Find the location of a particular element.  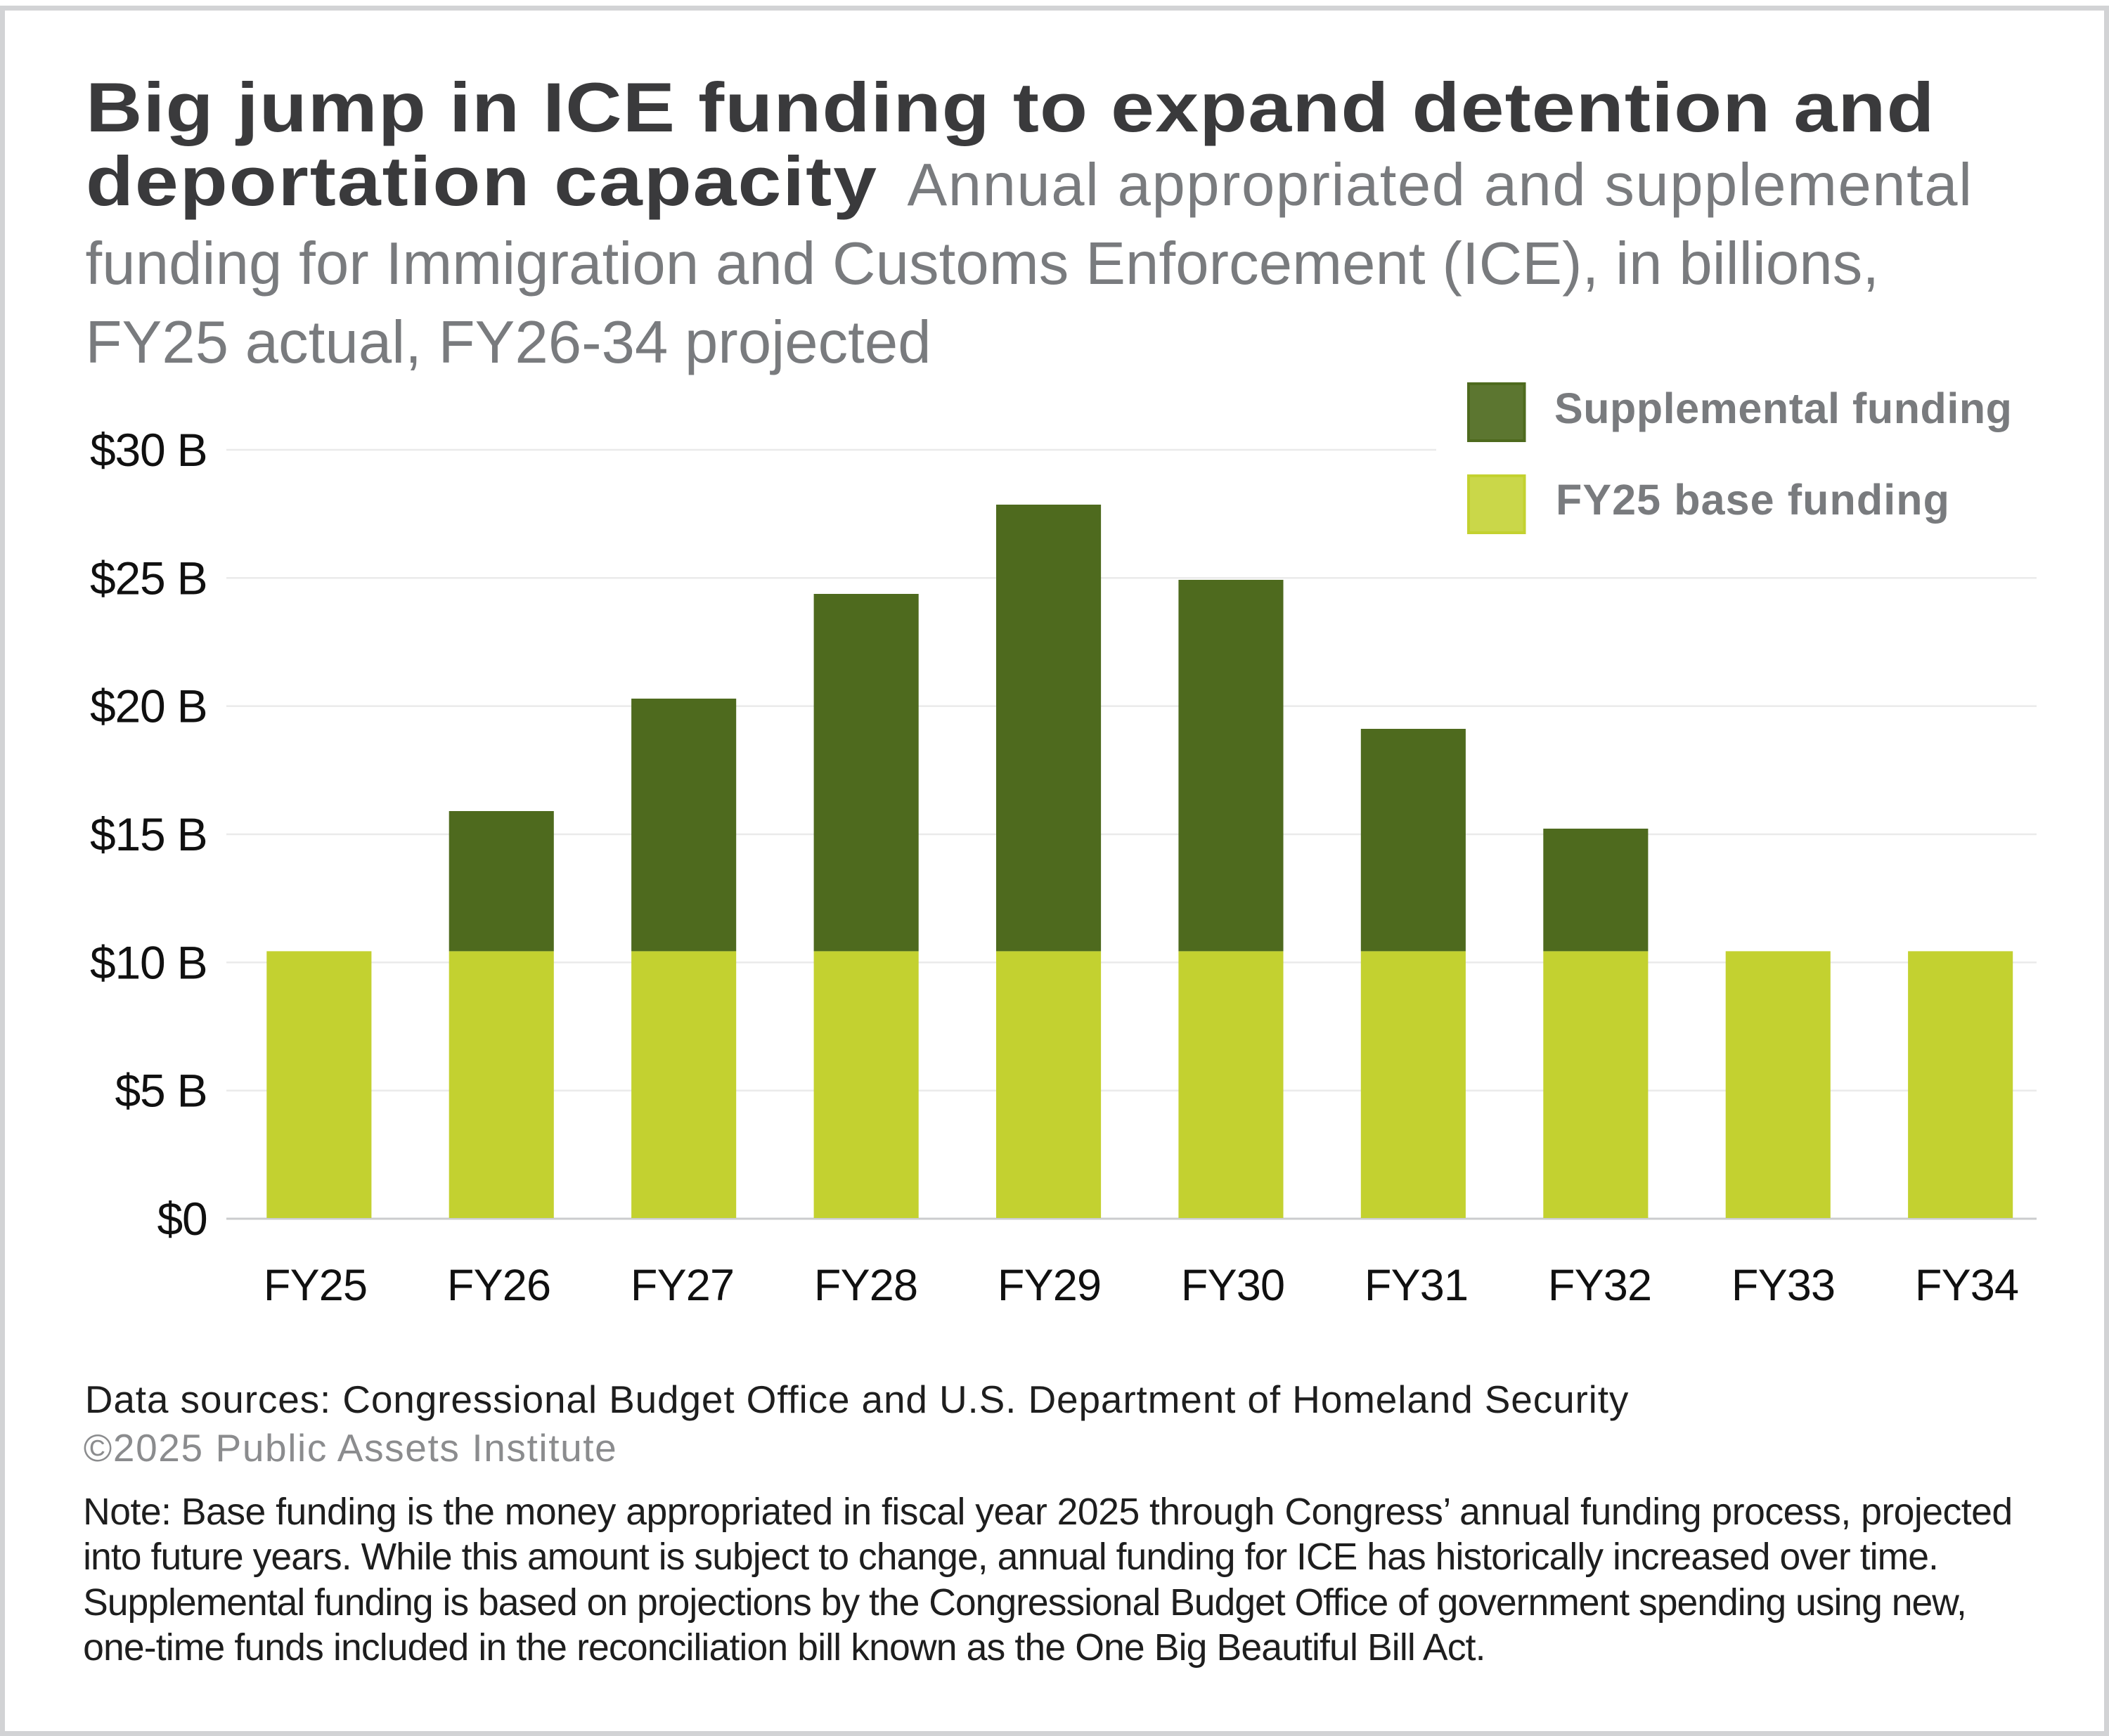

svg-text: FY27 is located at coordinates (682, 1285).